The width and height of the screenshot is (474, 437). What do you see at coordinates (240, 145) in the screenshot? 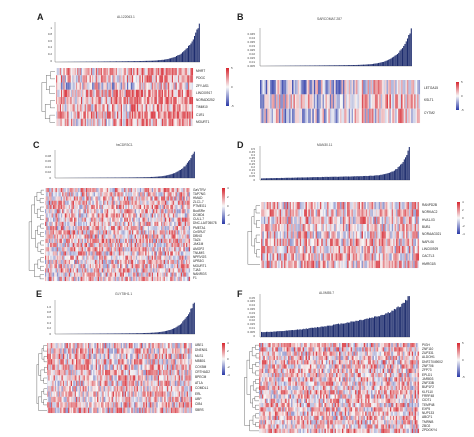
I see `panel-label: D` at bounding box center [240, 145].